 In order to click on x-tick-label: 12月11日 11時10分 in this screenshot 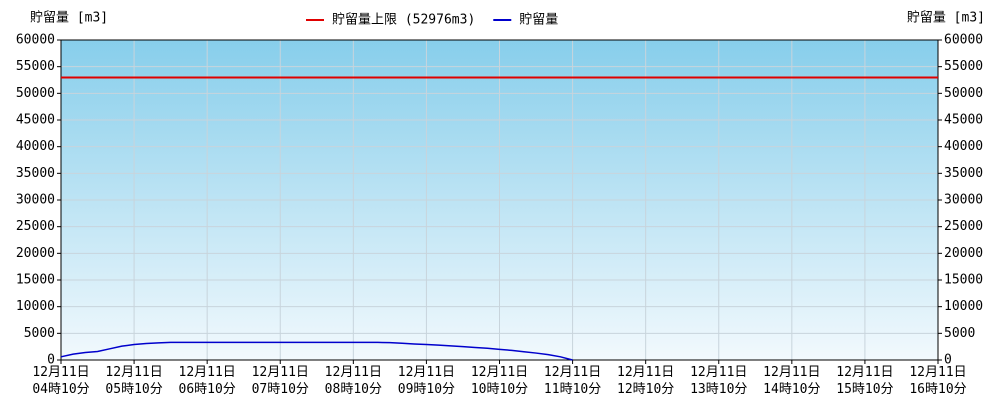, I will do `click(572, 381)`.